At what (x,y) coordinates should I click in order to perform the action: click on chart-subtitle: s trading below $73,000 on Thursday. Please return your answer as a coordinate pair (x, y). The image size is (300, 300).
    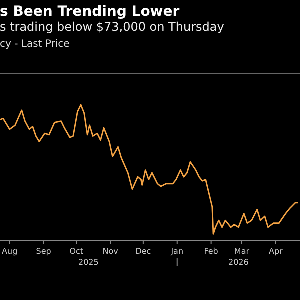
    Looking at the image, I should click on (112, 27).